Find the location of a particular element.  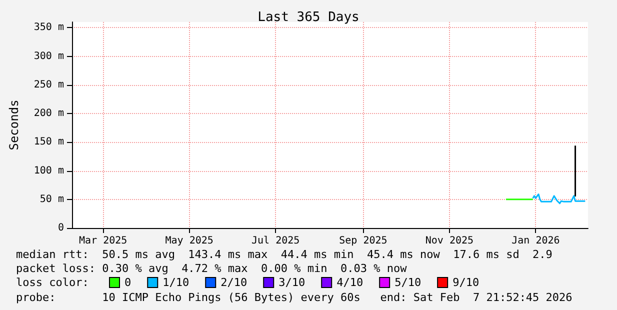

text: probe: 10 ICMP Echo Pings (56 Bytes) every 60s end: Sat Feb 7 21:52:45 2026 is located at coordinates (294, 297).